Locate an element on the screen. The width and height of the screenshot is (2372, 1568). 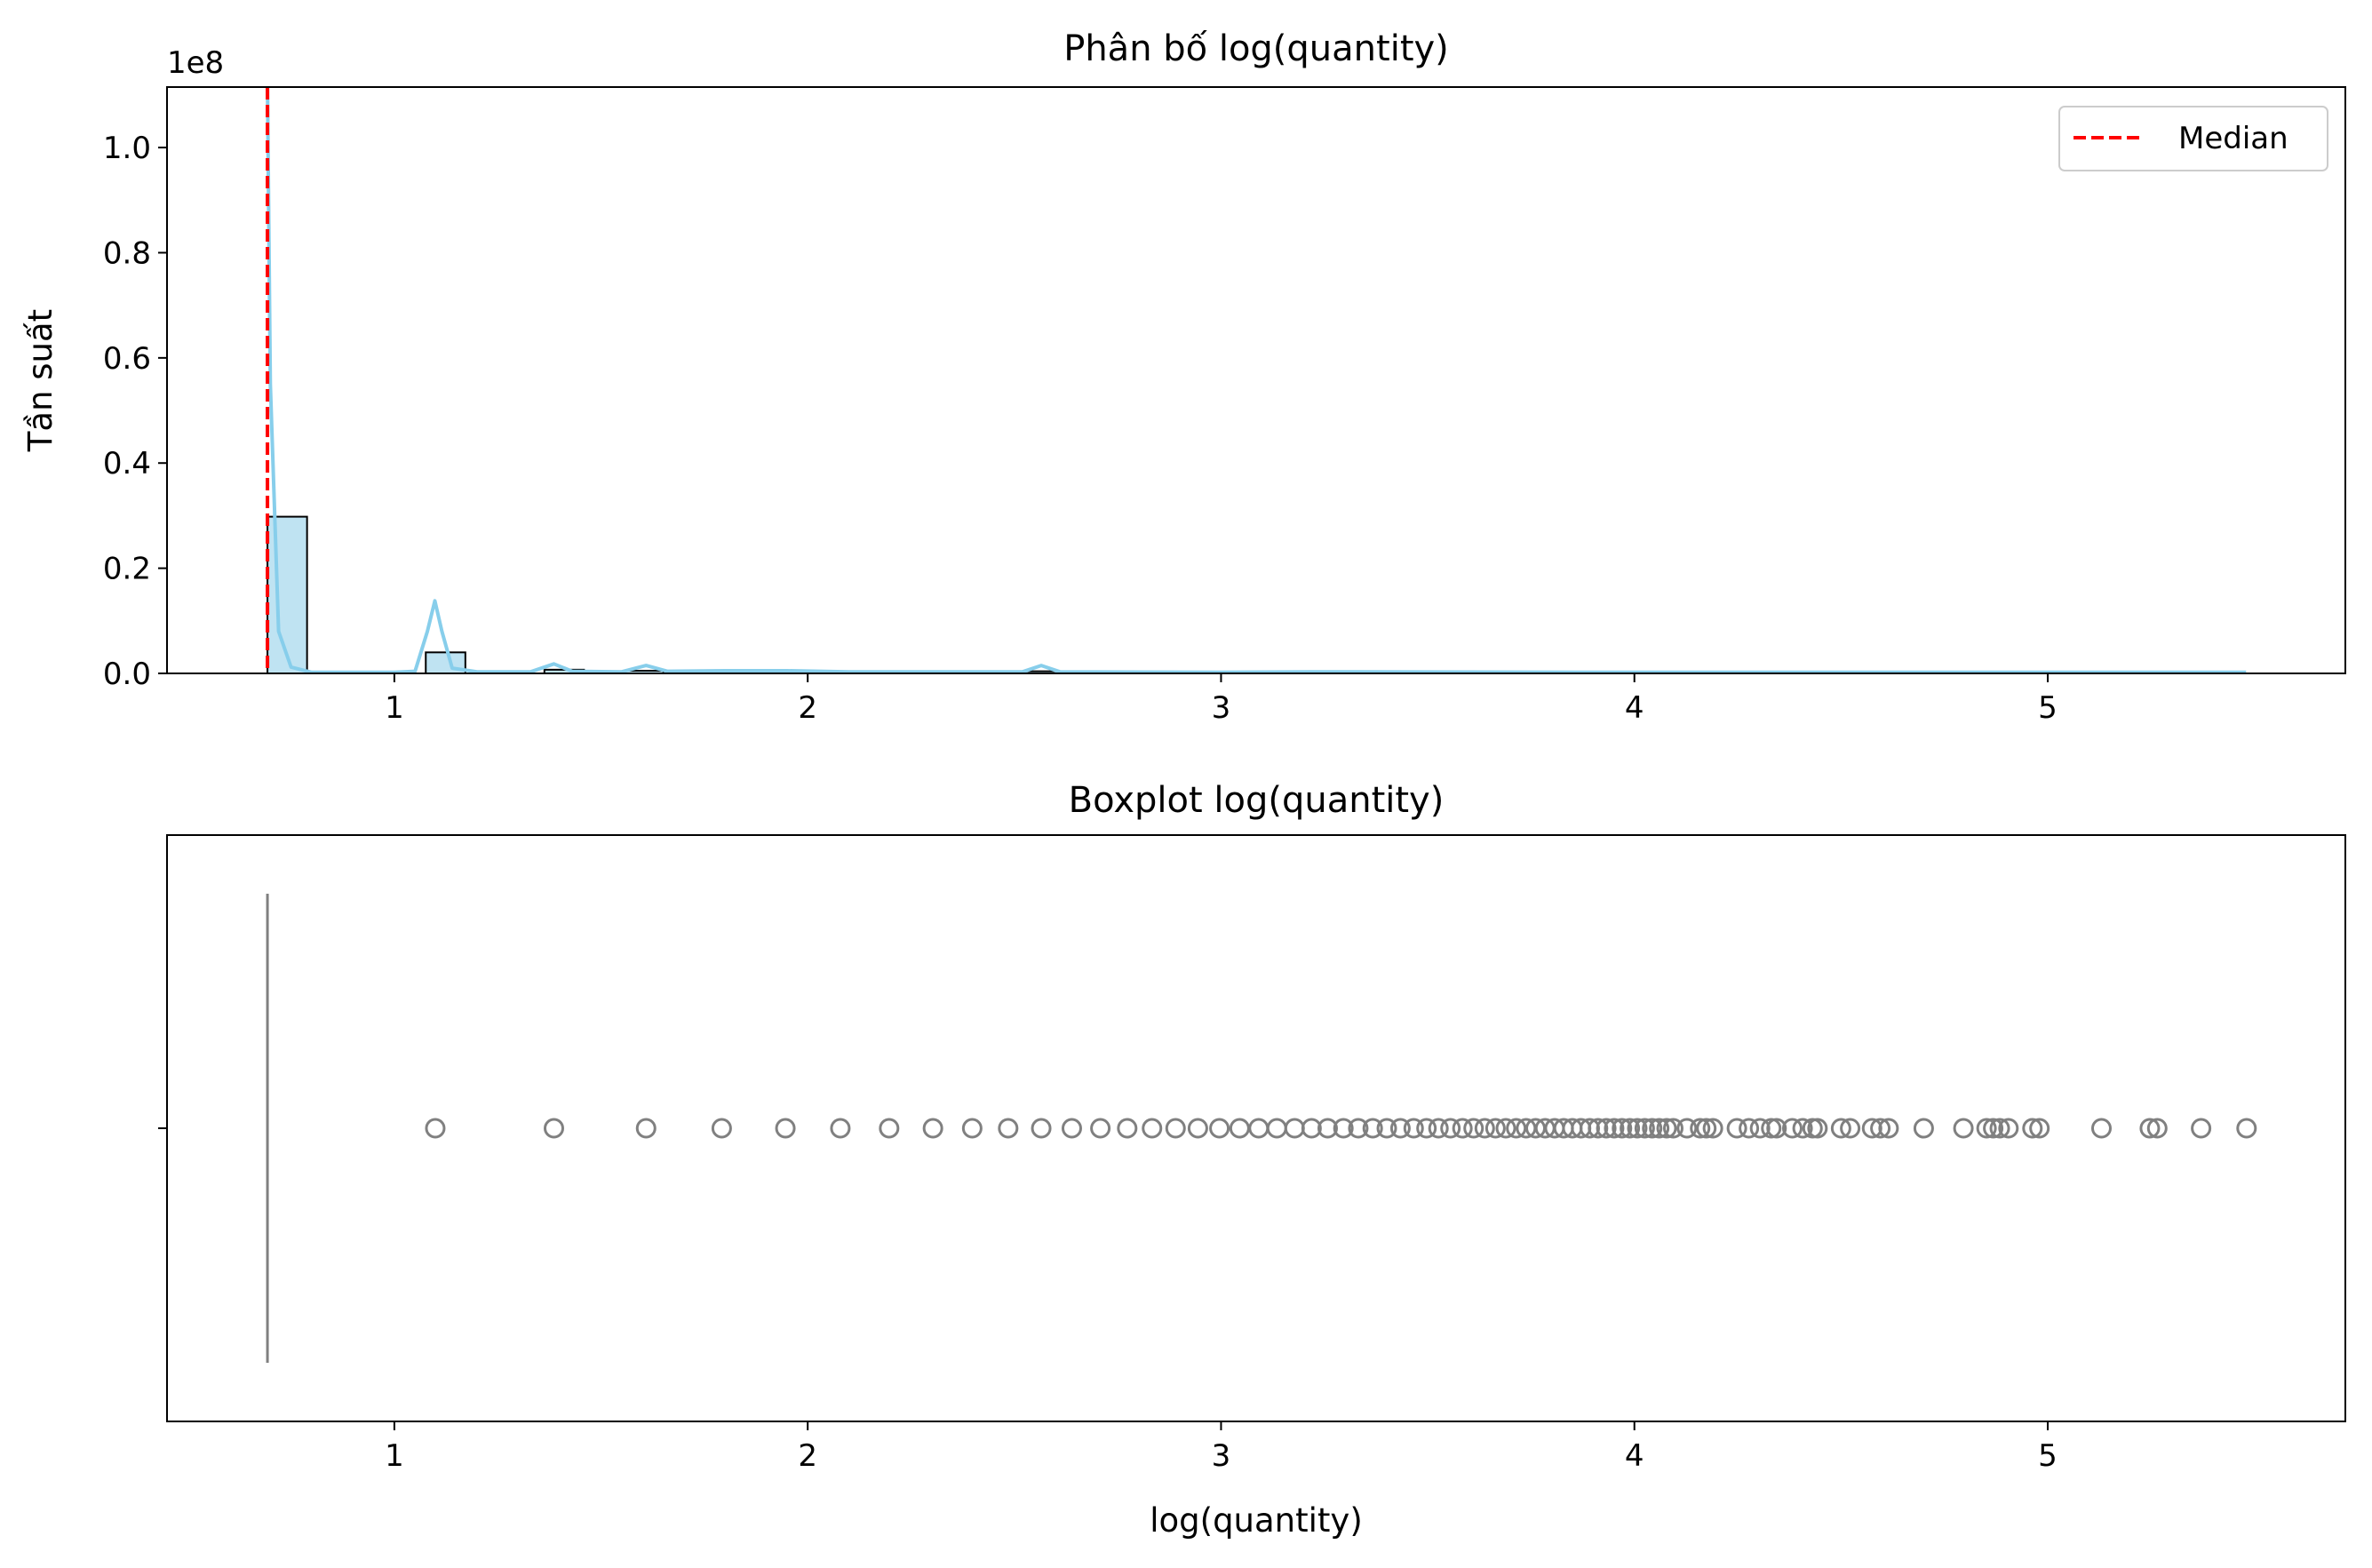
histogram-bar is located at coordinates (287, 595).